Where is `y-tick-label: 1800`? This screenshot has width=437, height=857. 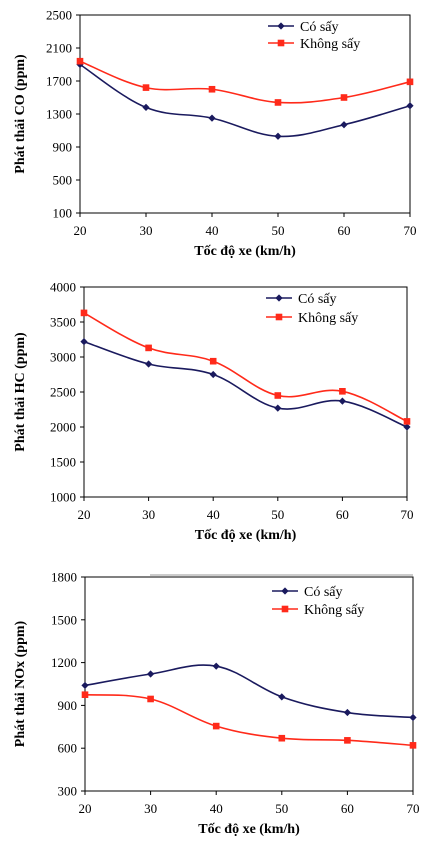 y-tick-label: 1800 is located at coordinates (64, 577).